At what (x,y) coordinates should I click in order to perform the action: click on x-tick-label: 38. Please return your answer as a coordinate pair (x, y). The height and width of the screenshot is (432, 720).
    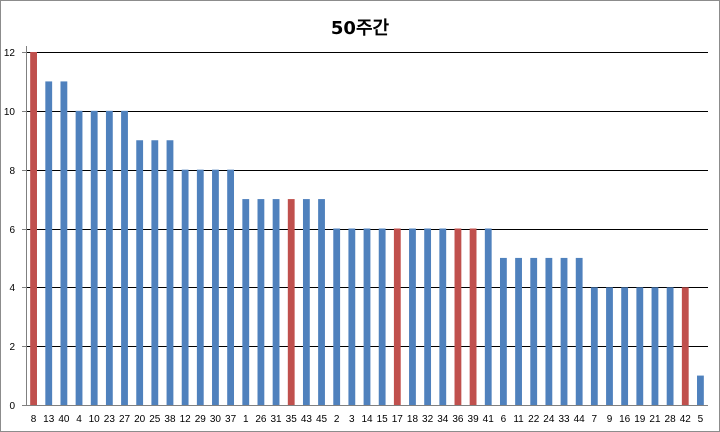
    Looking at the image, I should click on (170, 419).